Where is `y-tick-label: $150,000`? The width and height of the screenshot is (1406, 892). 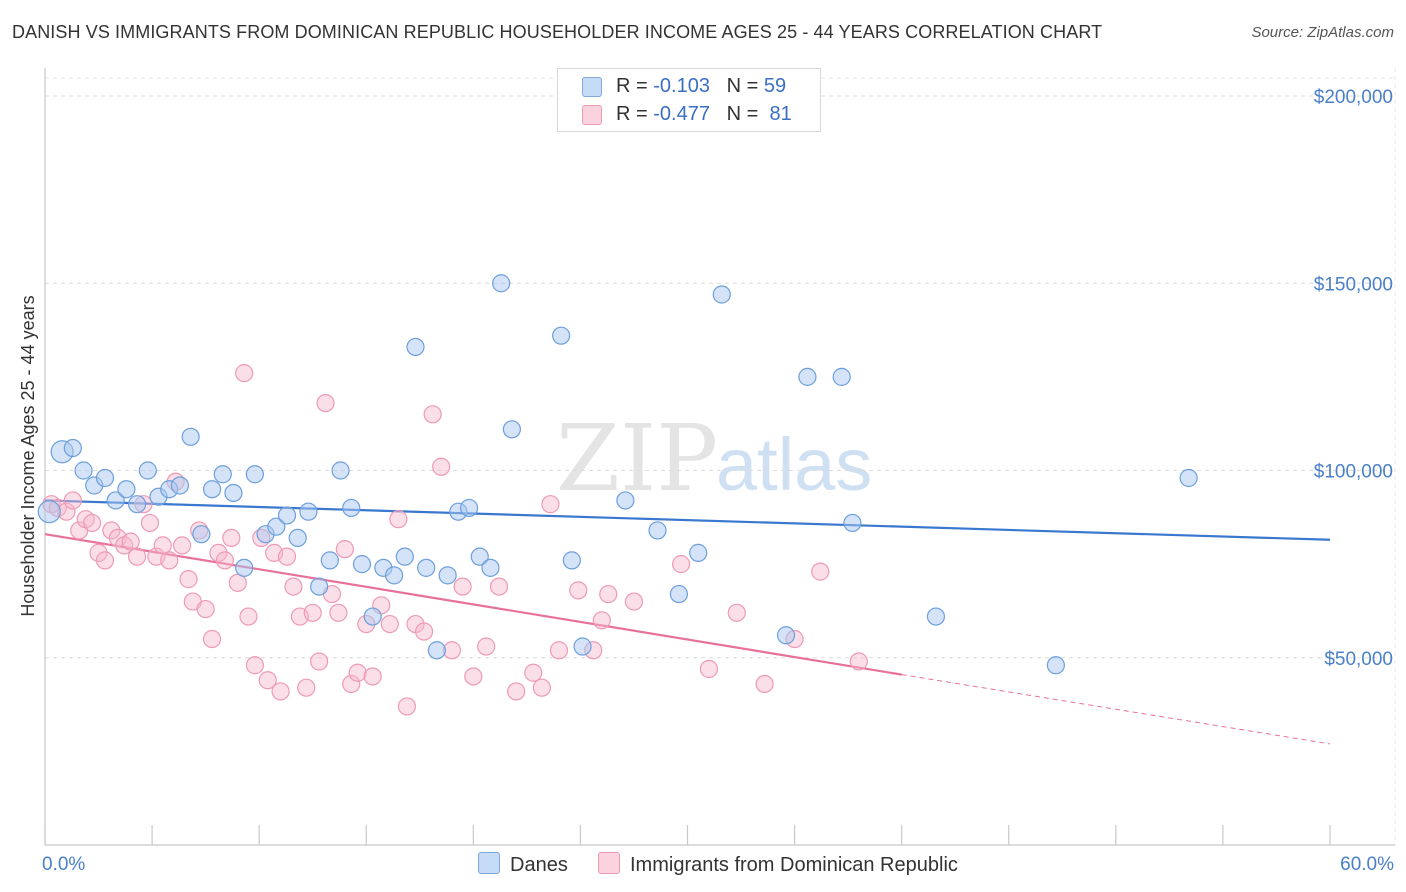 y-tick-label: $150,000 is located at coordinates (1353, 284).